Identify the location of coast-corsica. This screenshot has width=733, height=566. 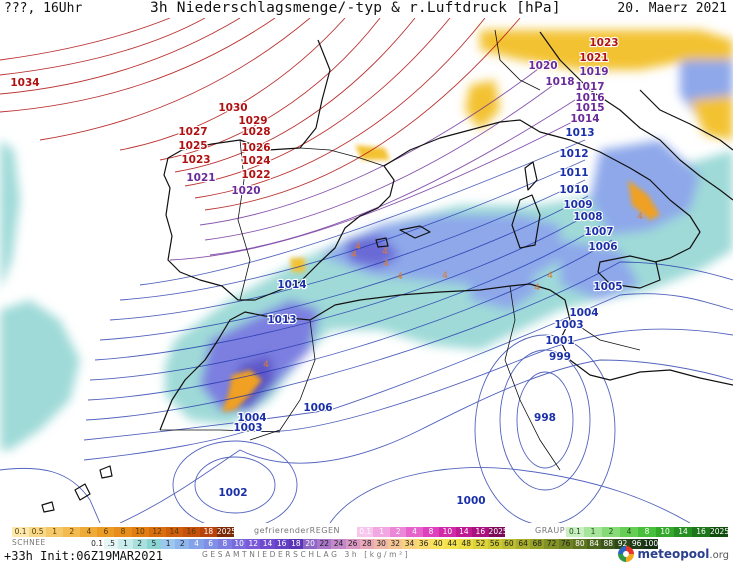
(531, 176).